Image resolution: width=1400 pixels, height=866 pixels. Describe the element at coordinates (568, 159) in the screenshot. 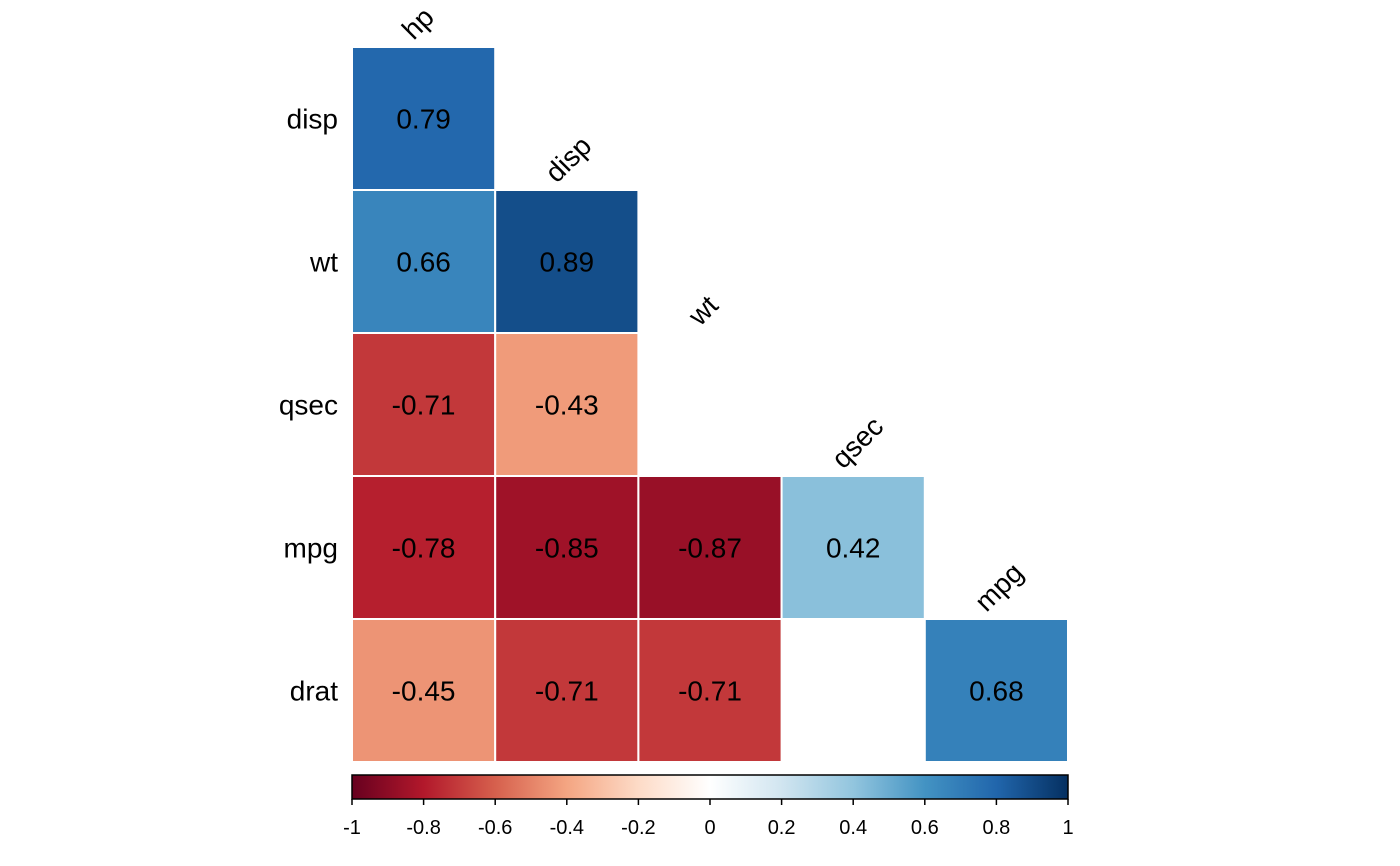

I see `column-label: disp` at that location.